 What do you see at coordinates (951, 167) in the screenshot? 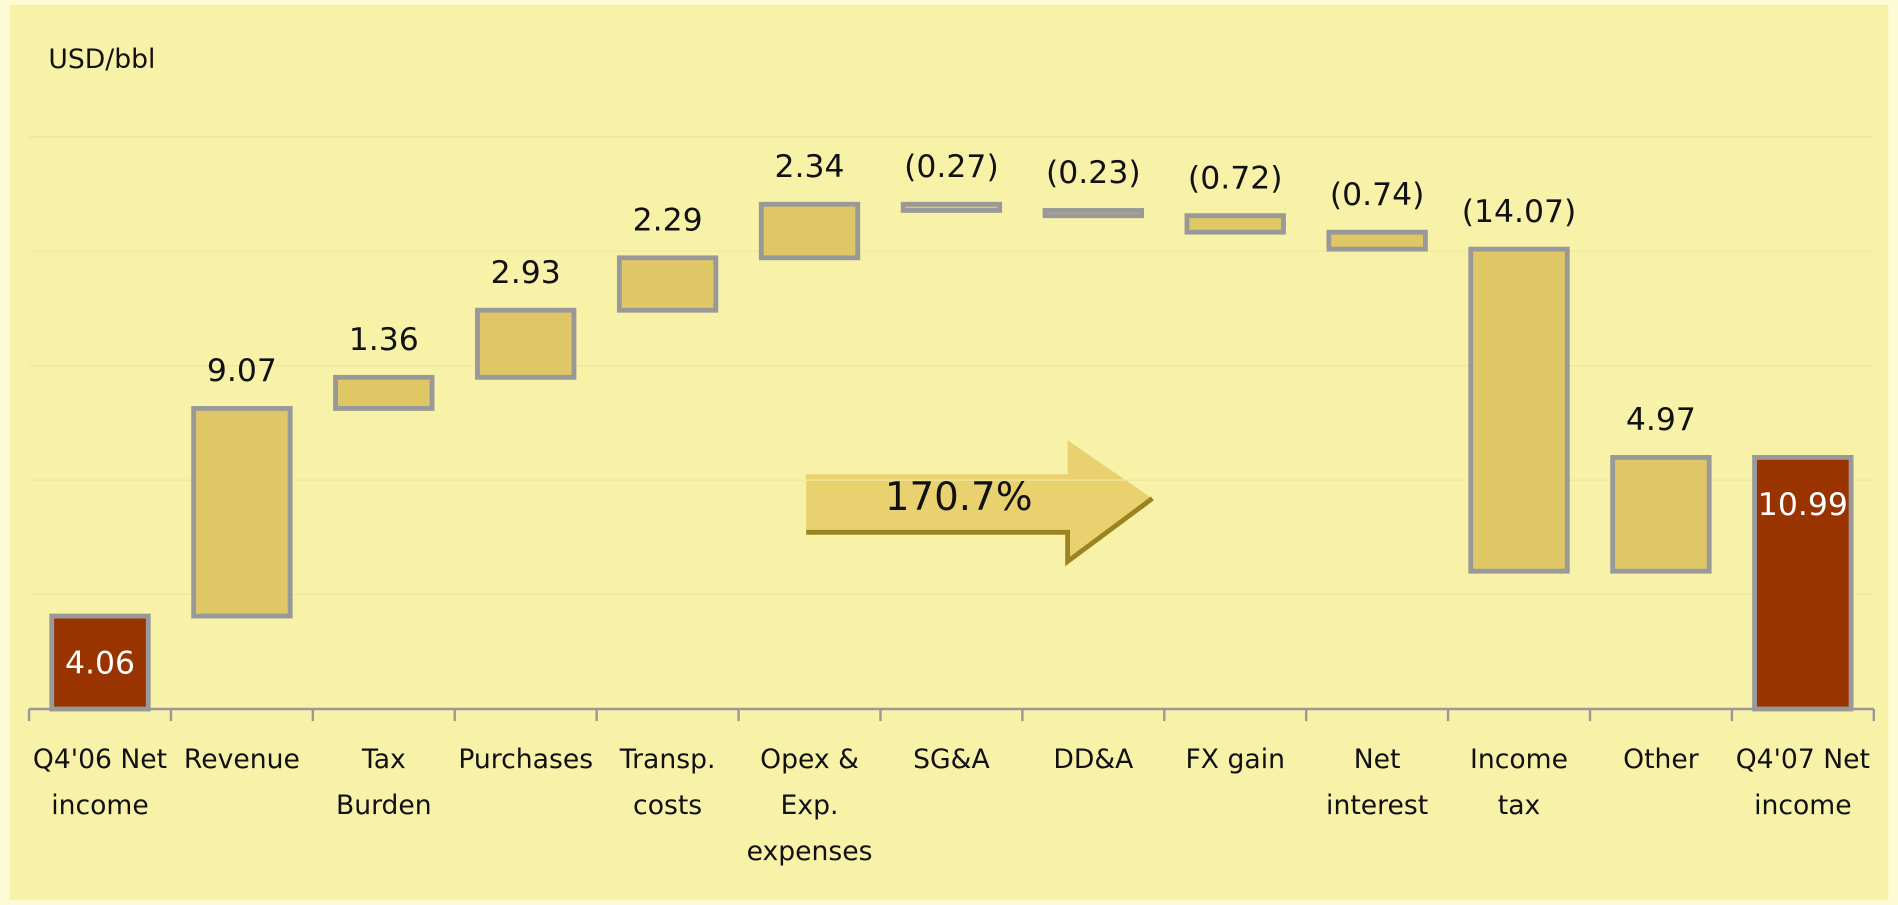
I see `value-label: (0.27)` at bounding box center [951, 167].